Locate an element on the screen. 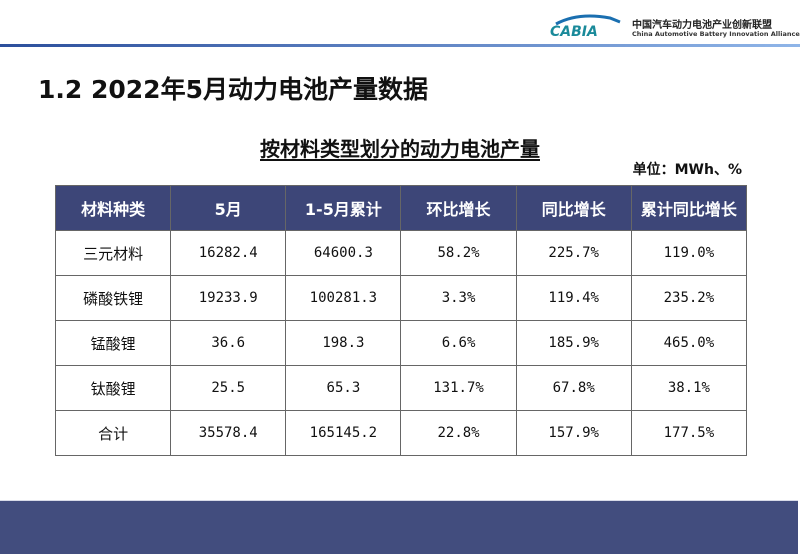  value-cell: 38.1% is located at coordinates (689, 388).